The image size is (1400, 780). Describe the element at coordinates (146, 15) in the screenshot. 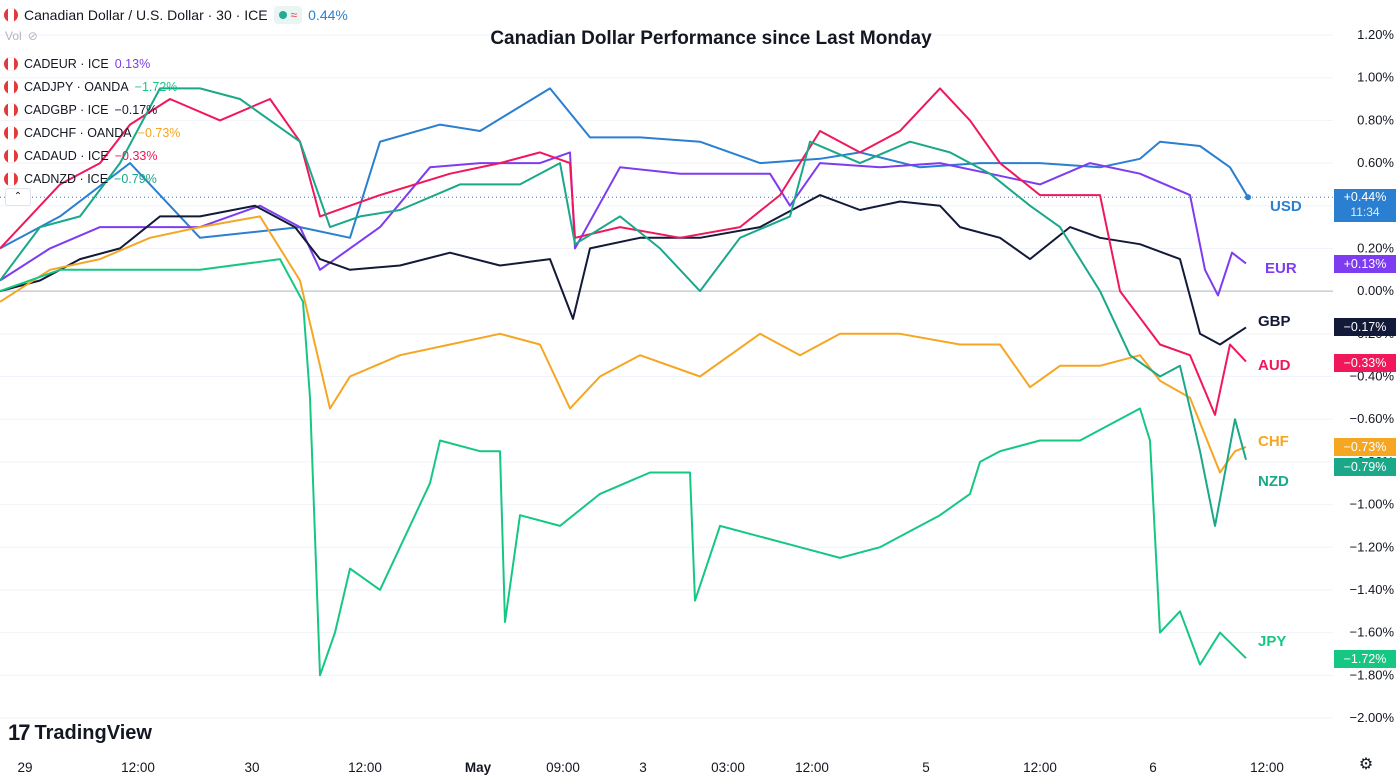

I see `symbol-title: Canadian Dollar / U.S. Dollar · 30 · ICE` at that location.